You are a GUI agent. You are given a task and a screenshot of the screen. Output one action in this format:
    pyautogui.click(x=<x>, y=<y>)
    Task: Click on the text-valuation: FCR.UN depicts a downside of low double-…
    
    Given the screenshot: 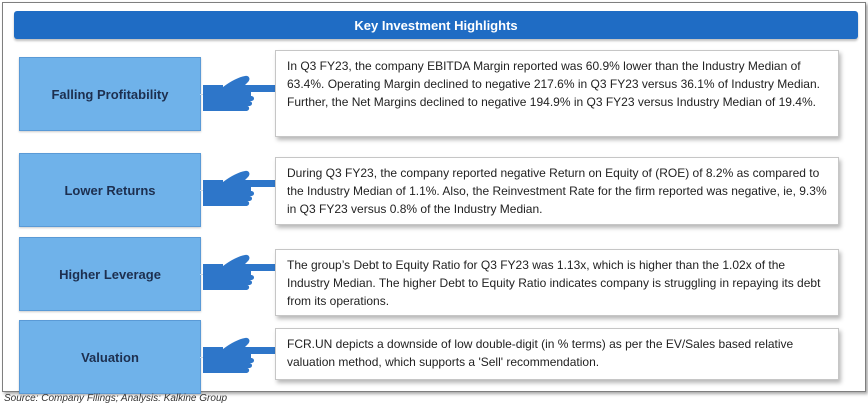 What is the action you would take?
    pyautogui.click(x=557, y=354)
    